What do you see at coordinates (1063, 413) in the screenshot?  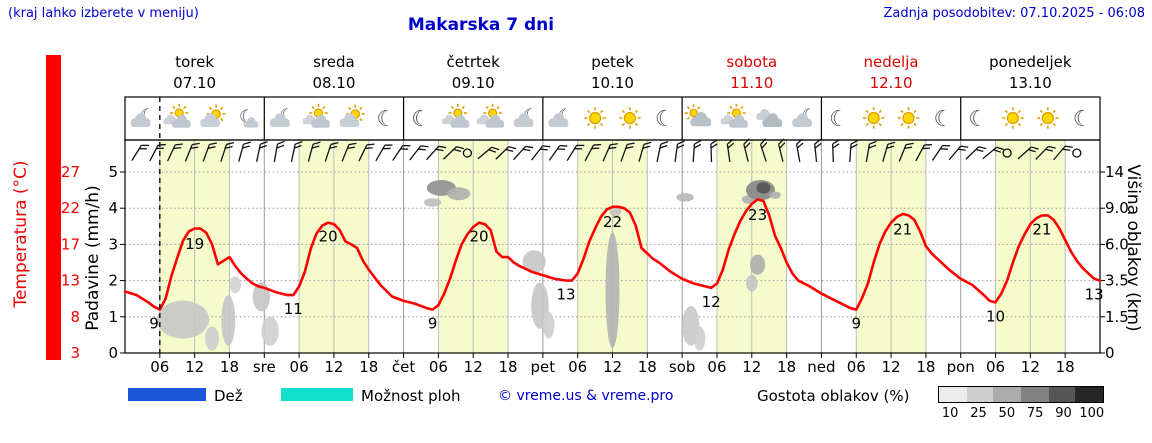 I see `density-tick-label: 90` at bounding box center [1063, 413].